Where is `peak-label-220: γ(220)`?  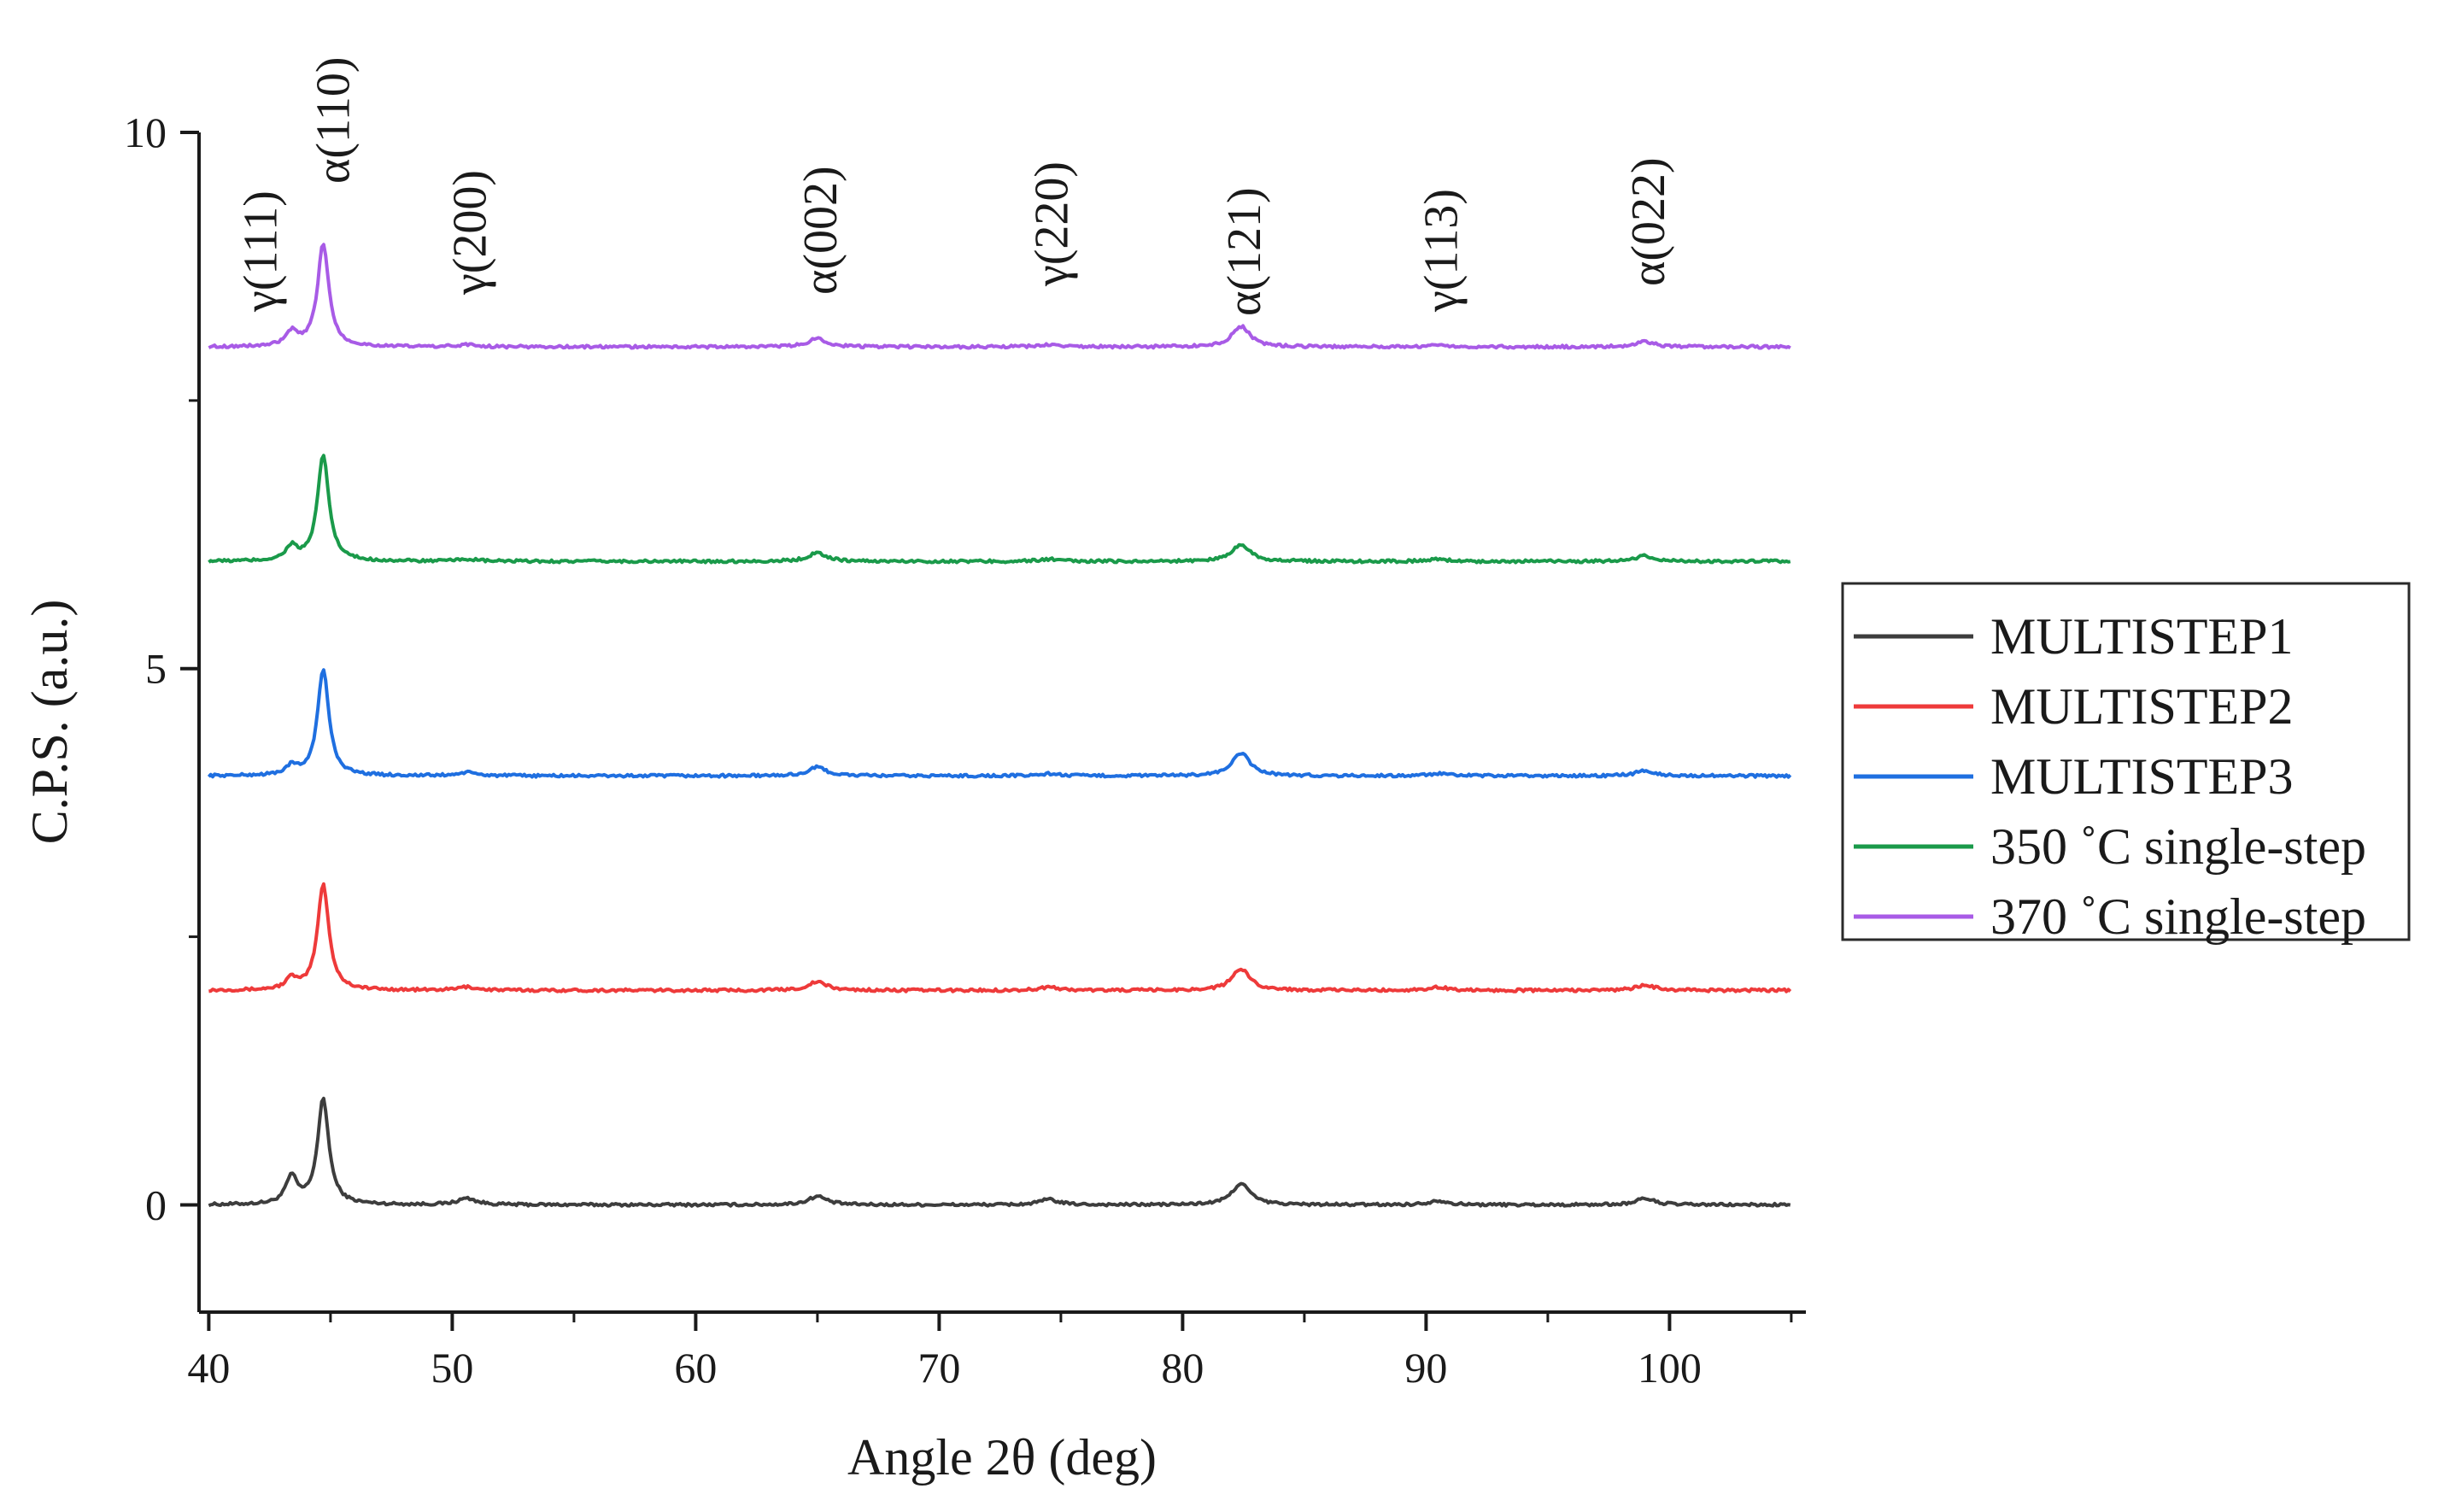
peak-label-220: γ(220) is located at coordinates (1052, 224).